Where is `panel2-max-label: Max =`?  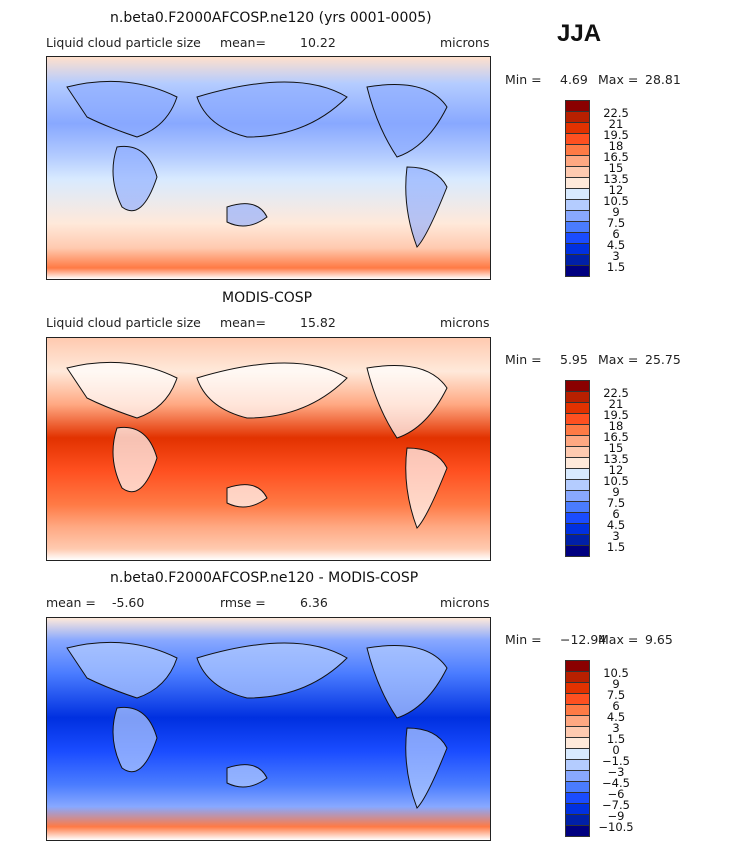
panel2-max-label: Max = is located at coordinates (618, 359).